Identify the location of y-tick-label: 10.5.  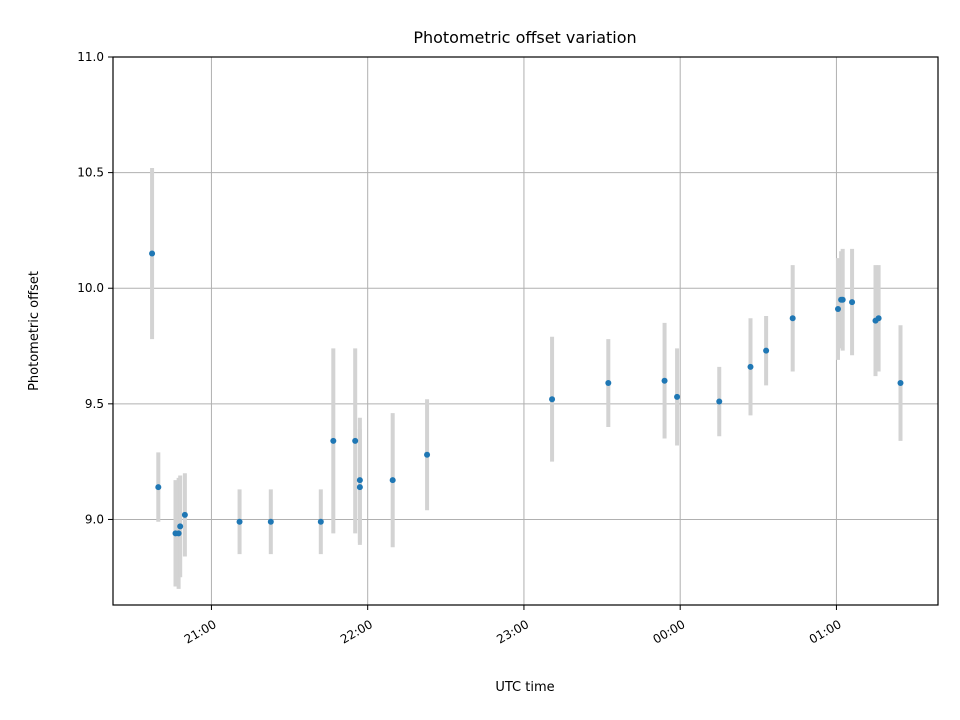
(90, 173).